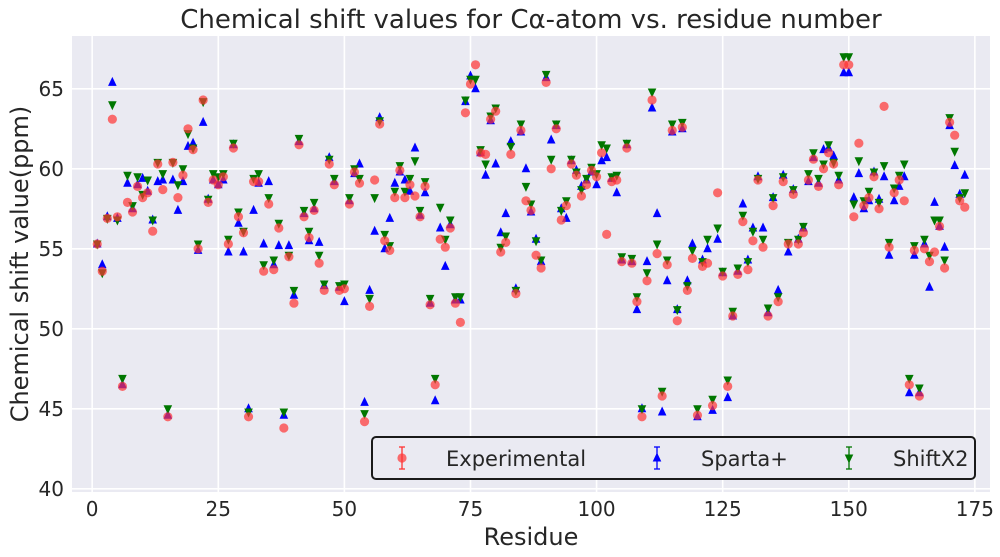  What do you see at coordinates (470, 509) in the screenshot?
I see `x-tick-label: 75` at bounding box center [470, 509].